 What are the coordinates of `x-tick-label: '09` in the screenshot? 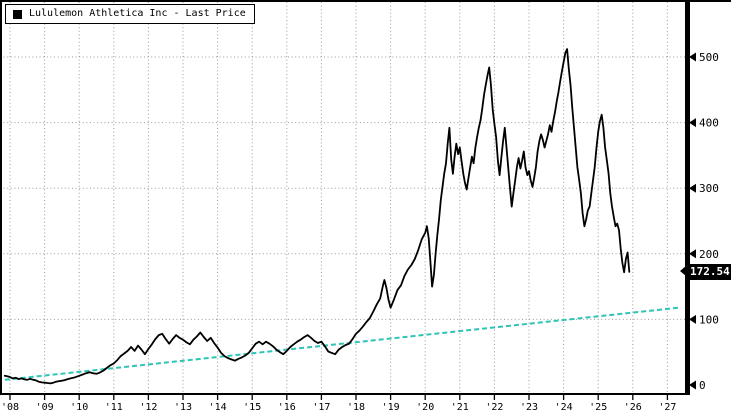 It's located at (45, 407).